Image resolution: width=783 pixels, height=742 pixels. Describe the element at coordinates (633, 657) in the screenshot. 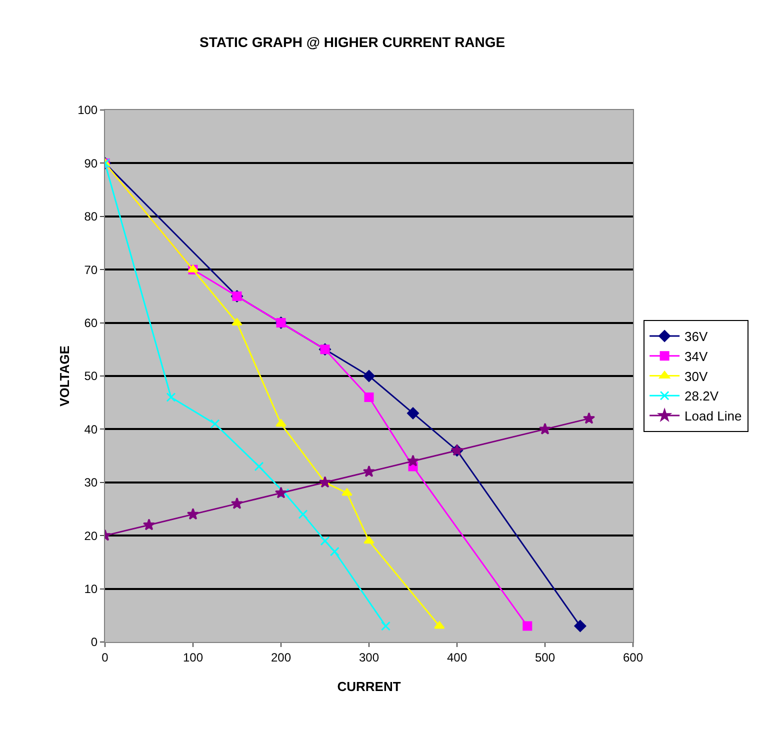

I see `x-tick-label: 600` at that location.